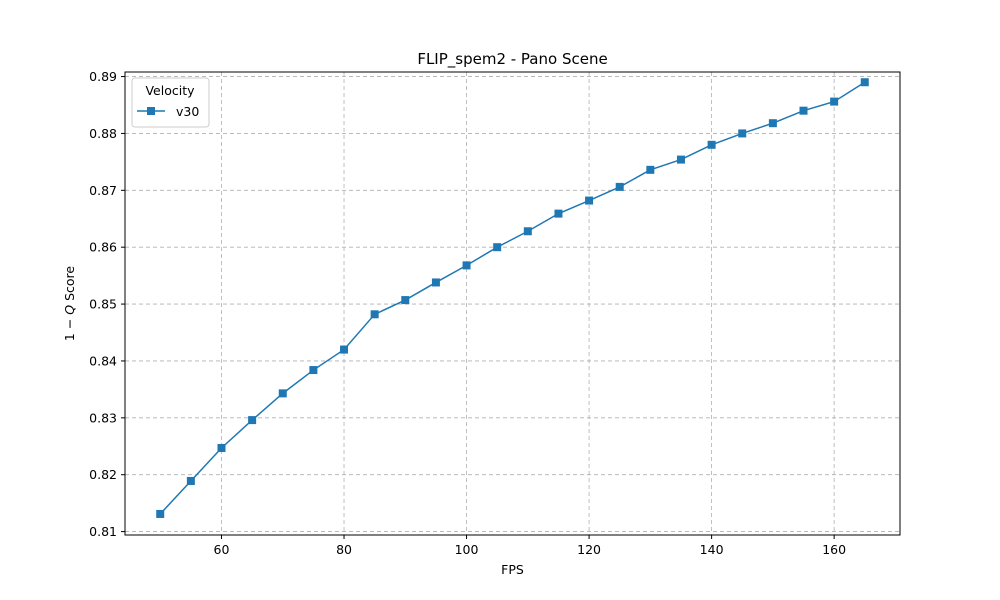 The image size is (1000, 600). Describe the element at coordinates (512, 569) in the screenshot. I see `x-axis-label: FPS` at that location.